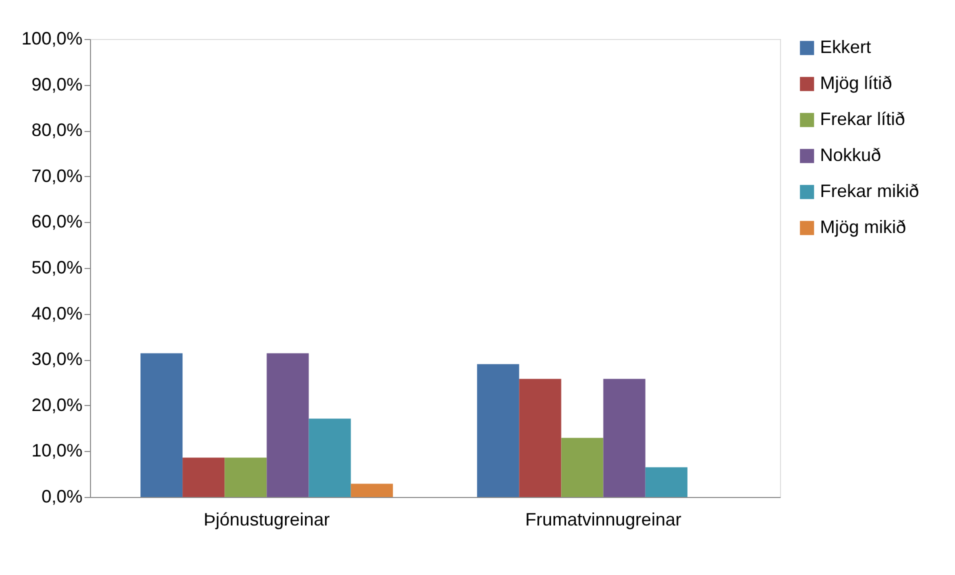 The width and height of the screenshot is (955, 575). I want to click on y-tick-label: 10,0%, so click(56, 450).